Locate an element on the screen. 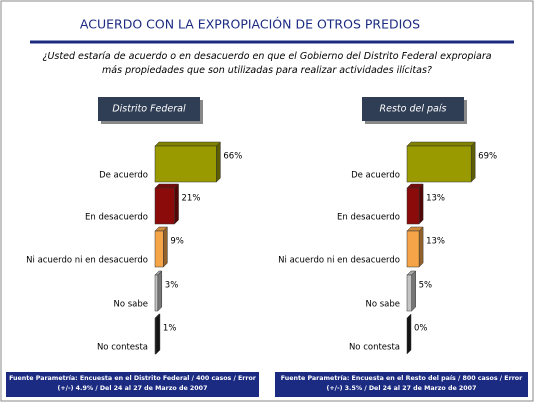 The height and width of the screenshot is (402, 534). value-label: 69% is located at coordinates (487, 157).